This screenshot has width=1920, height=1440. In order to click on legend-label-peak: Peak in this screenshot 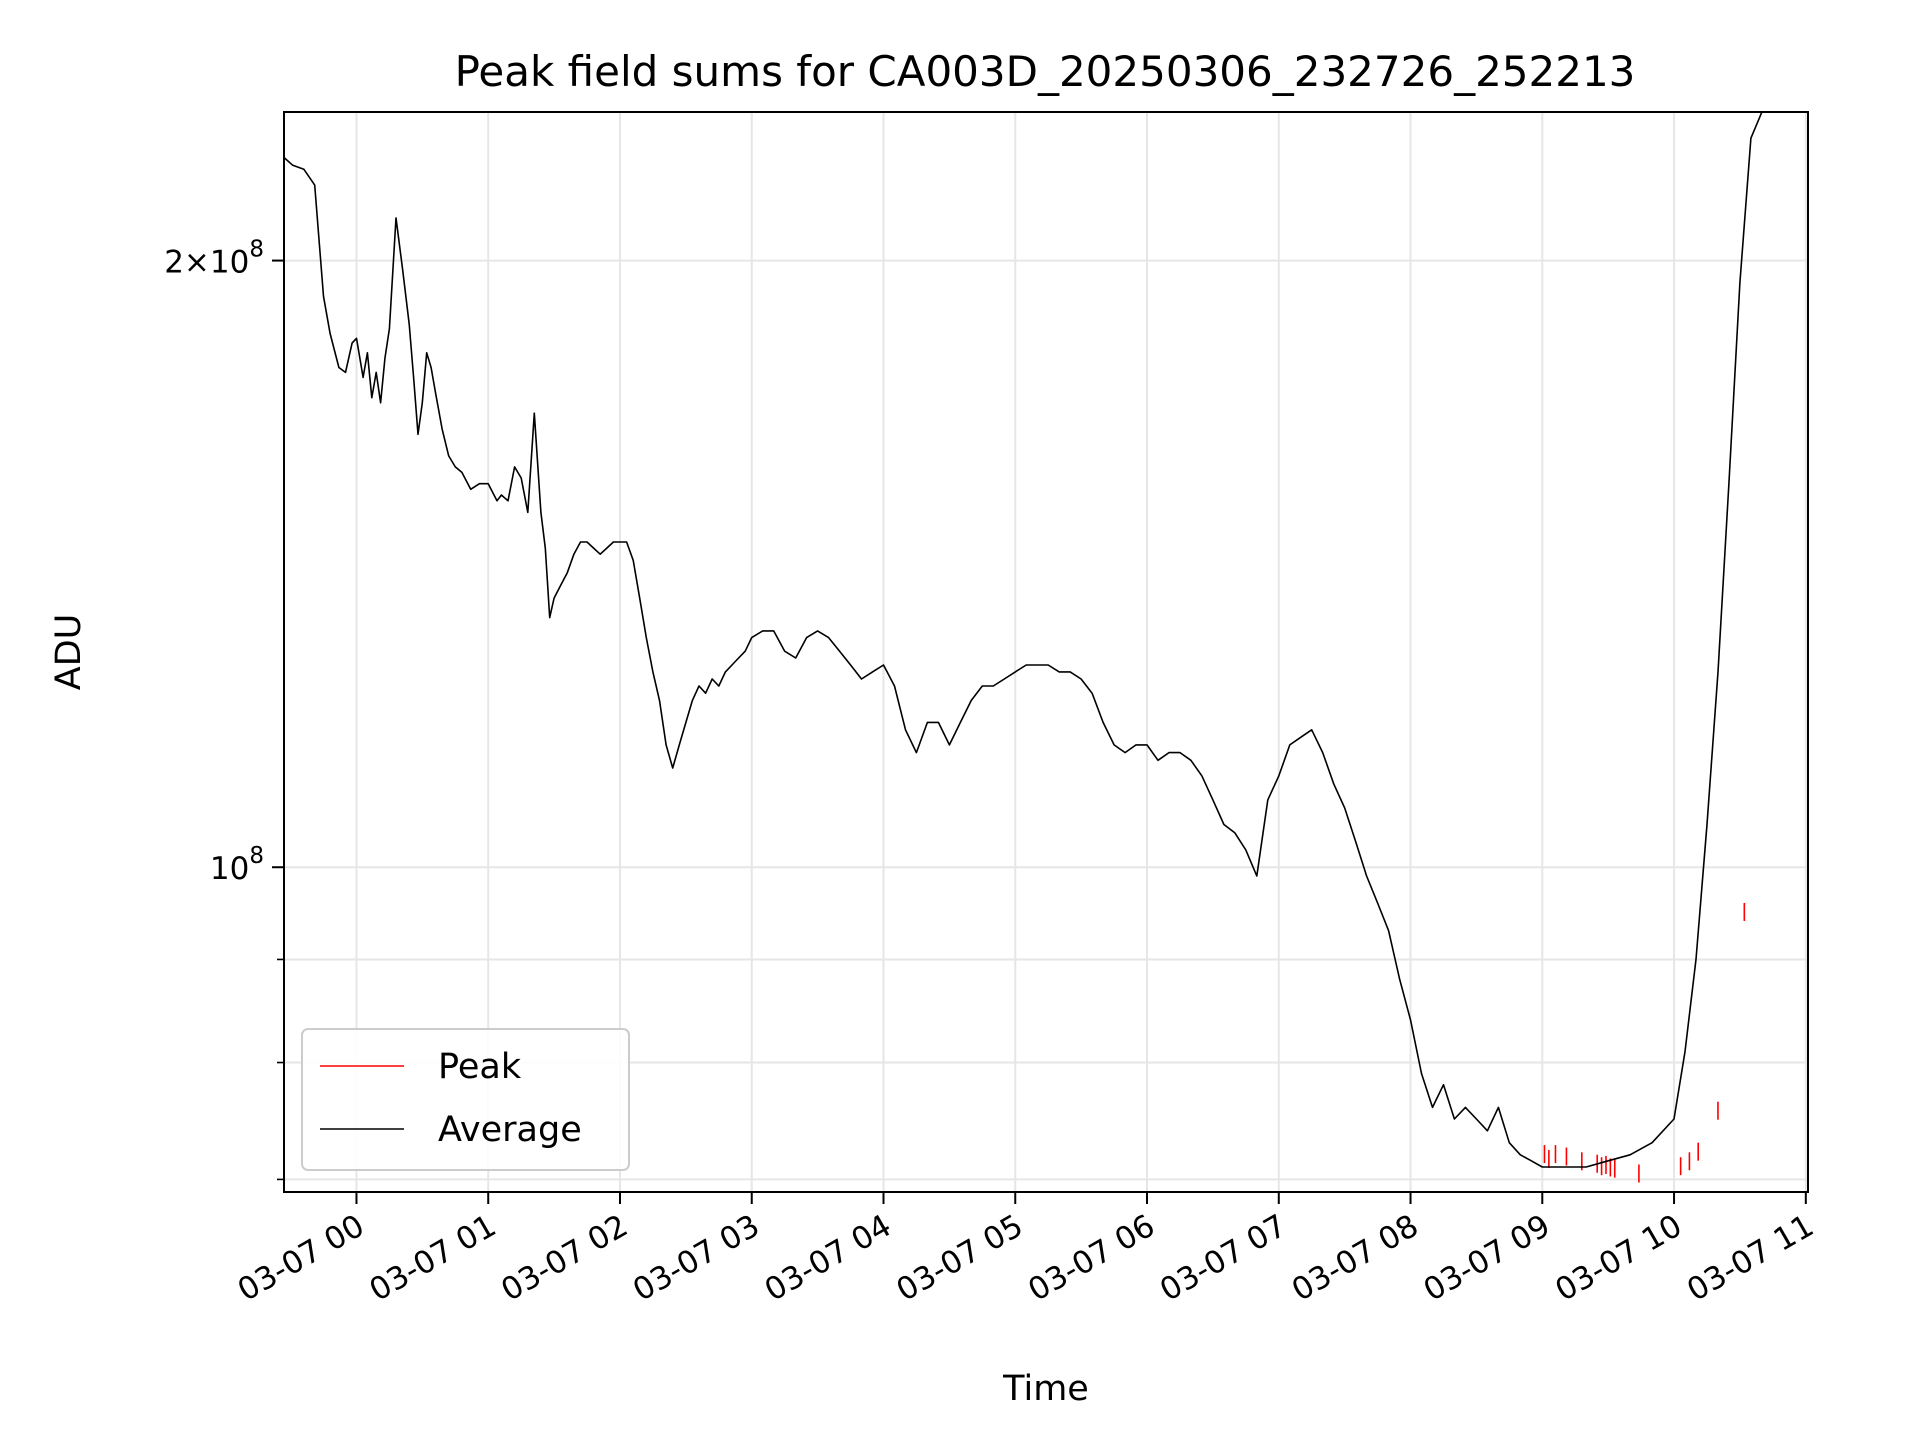, I will do `click(480, 1067)`.